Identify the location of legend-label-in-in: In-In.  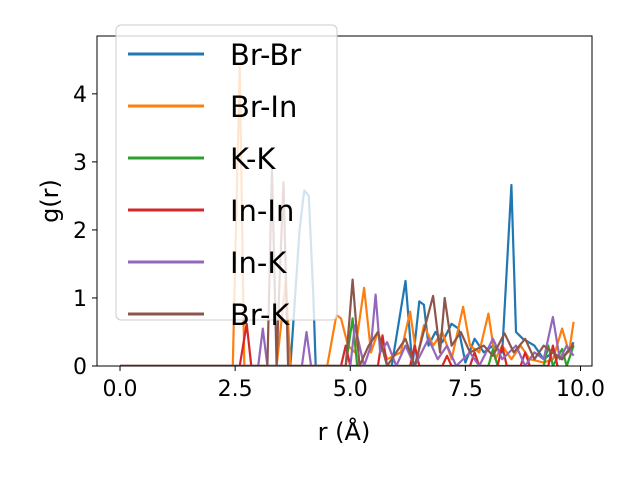
(262, 211).